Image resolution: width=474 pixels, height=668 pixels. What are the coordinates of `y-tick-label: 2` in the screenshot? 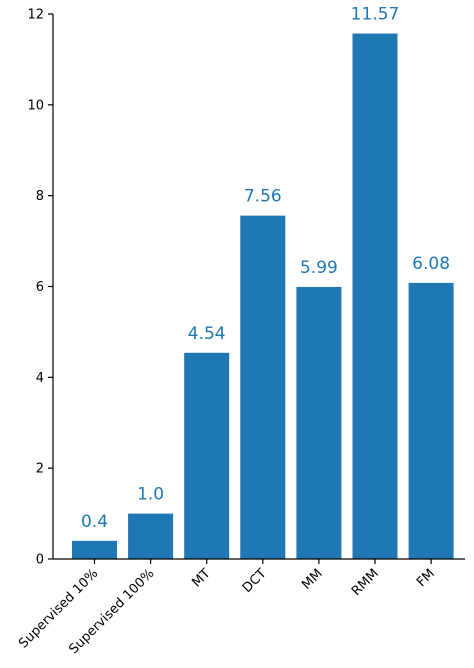 It's located at (40, 469).